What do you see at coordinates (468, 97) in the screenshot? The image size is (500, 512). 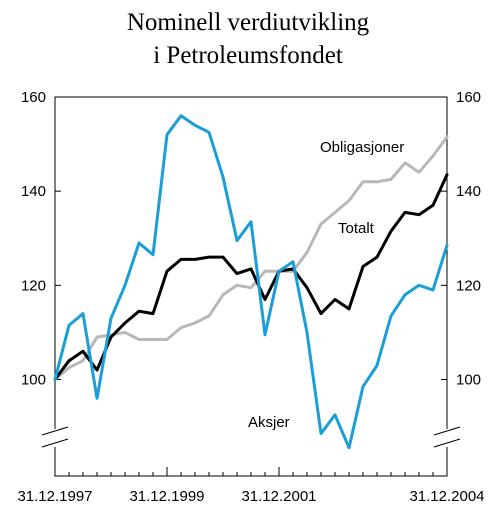 I see `y-tick-label-right: 160` at bounding box center [468, 97].